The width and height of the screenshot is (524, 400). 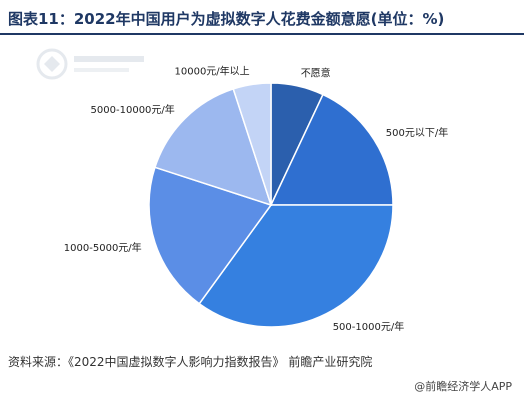 I want to click on pie-label-2: 500元以下/年, so click(x=417, y=132).